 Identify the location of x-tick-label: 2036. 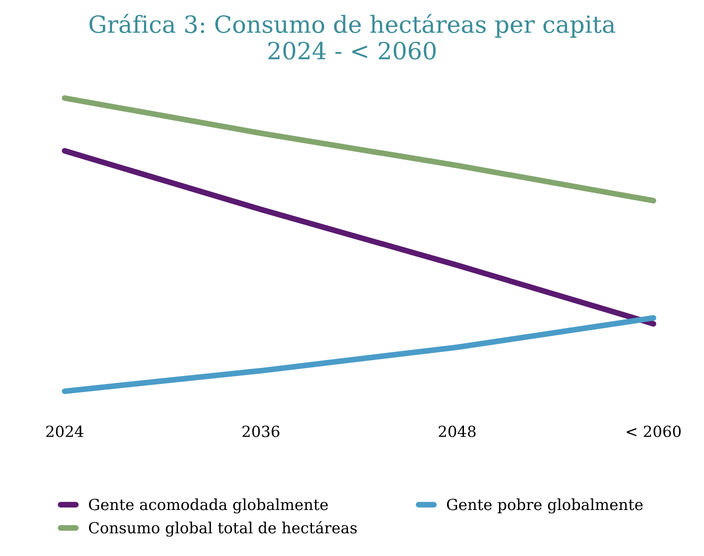
(261, 432).